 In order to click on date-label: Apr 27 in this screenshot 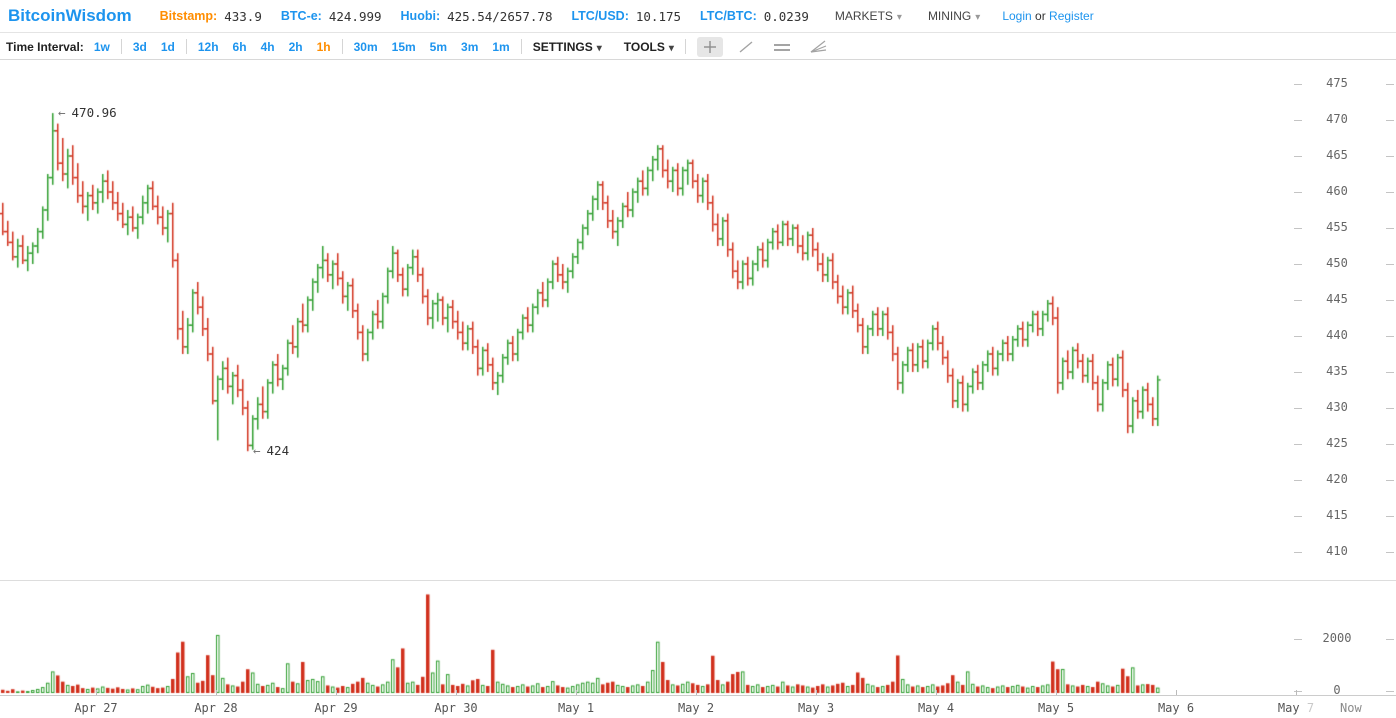, I will do `click(96, 708)`.